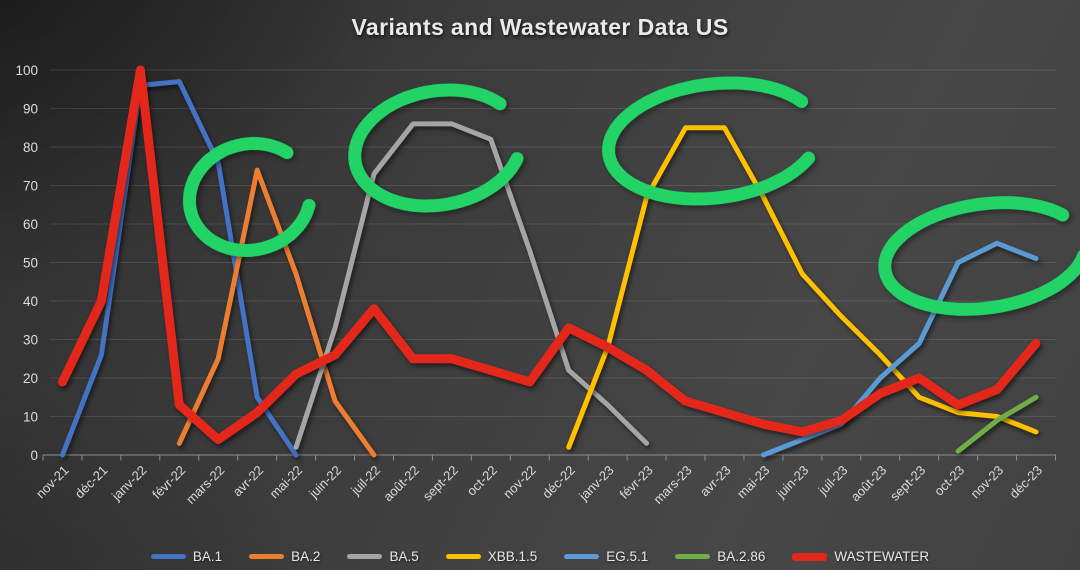 Image resolution: width=1080 pixels, height=570 pixels. Describe the element at coordinates (986, 482) in the screenshot. I see `x-tick-label: nov-23` at that location.